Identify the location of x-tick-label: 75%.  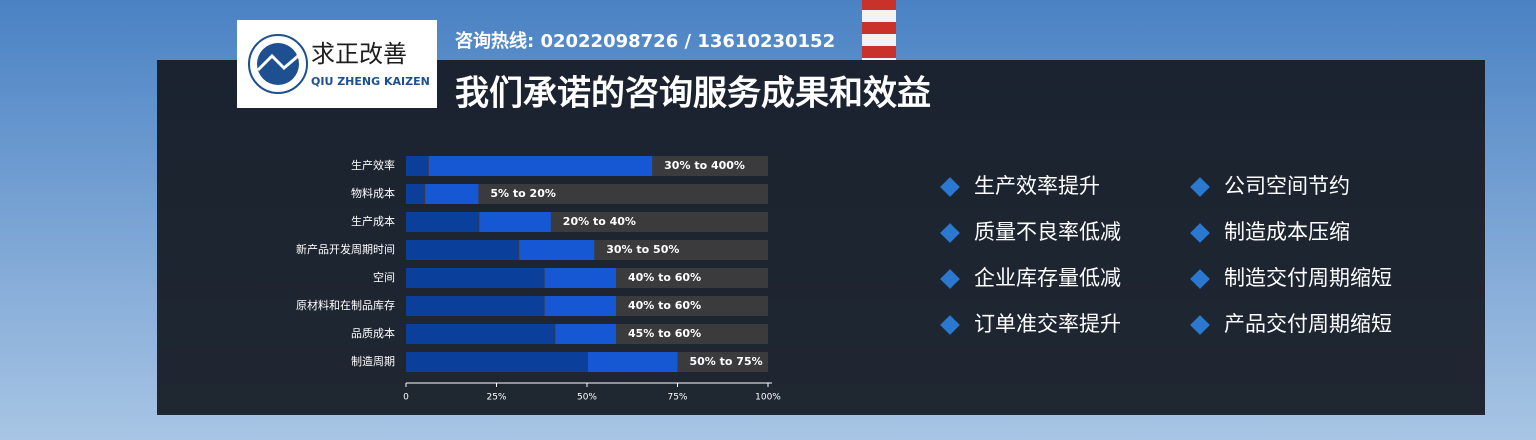
(677, 398).